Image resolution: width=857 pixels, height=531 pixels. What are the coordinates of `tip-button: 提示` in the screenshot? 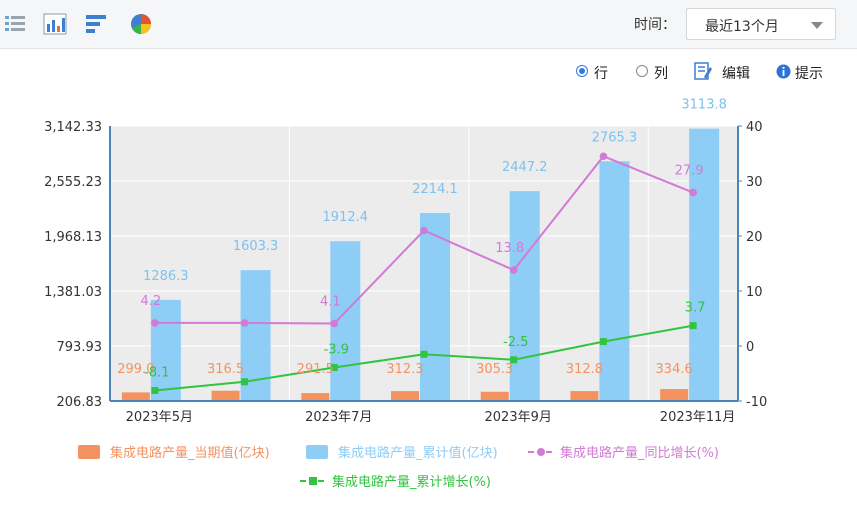 It's located at (809, 74).